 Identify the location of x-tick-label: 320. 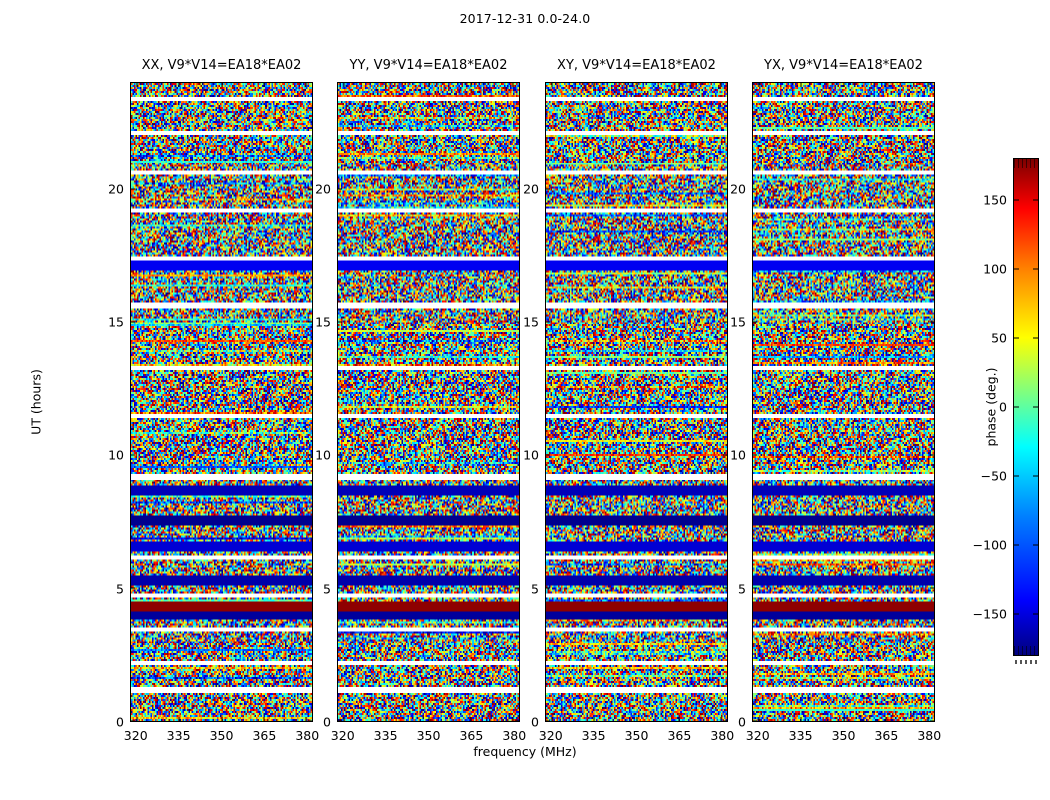
(757, 735).